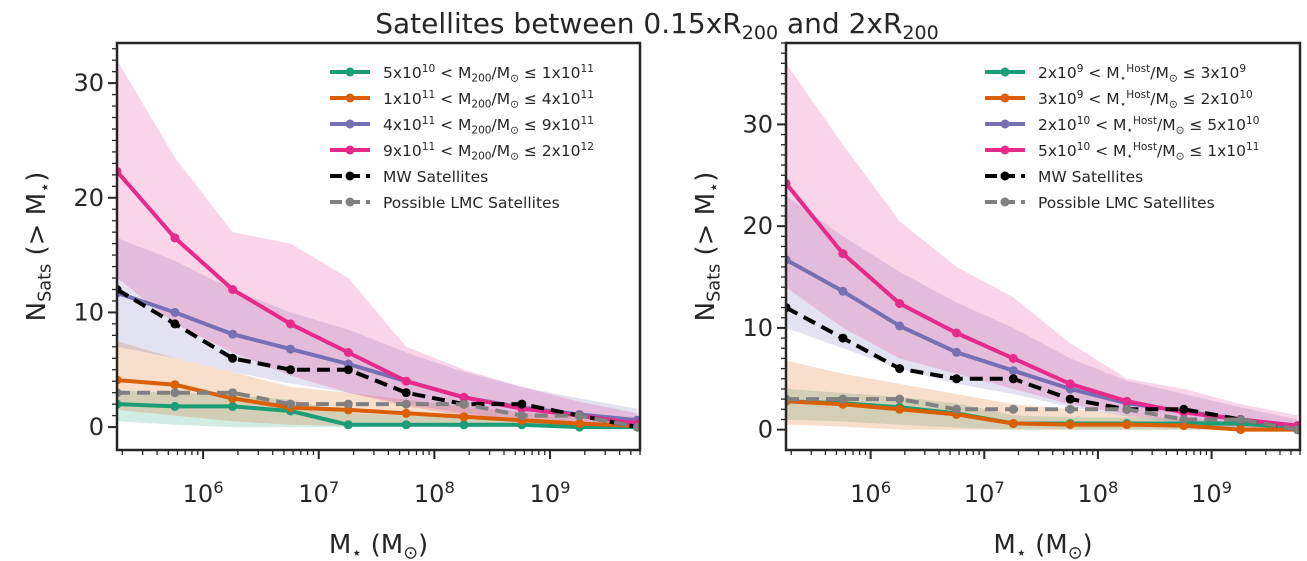 This screenshot has height=561, width=1307. I want to click on x-tick-label: 10⁸, so click(434, 493).